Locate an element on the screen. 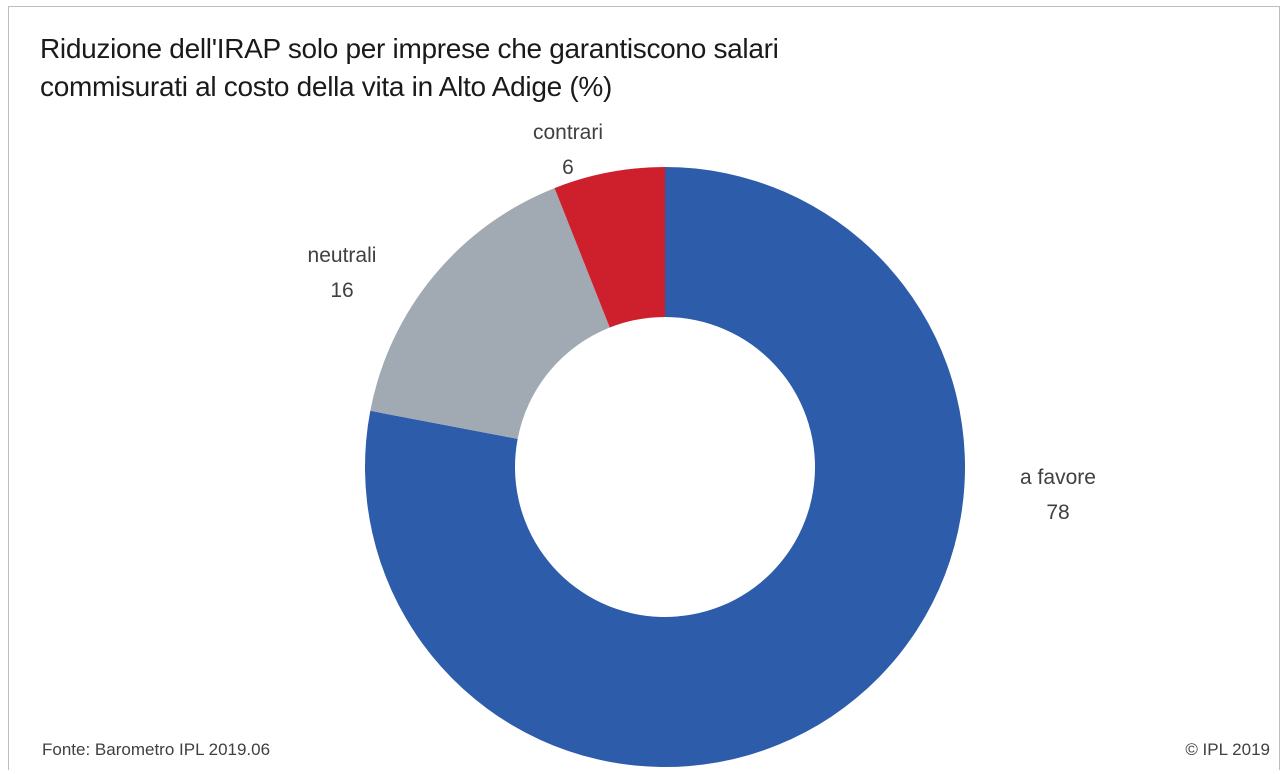 The image size is (1282, 774). slice-value-a-favore: 78 is located at coordinates (1057, 512).